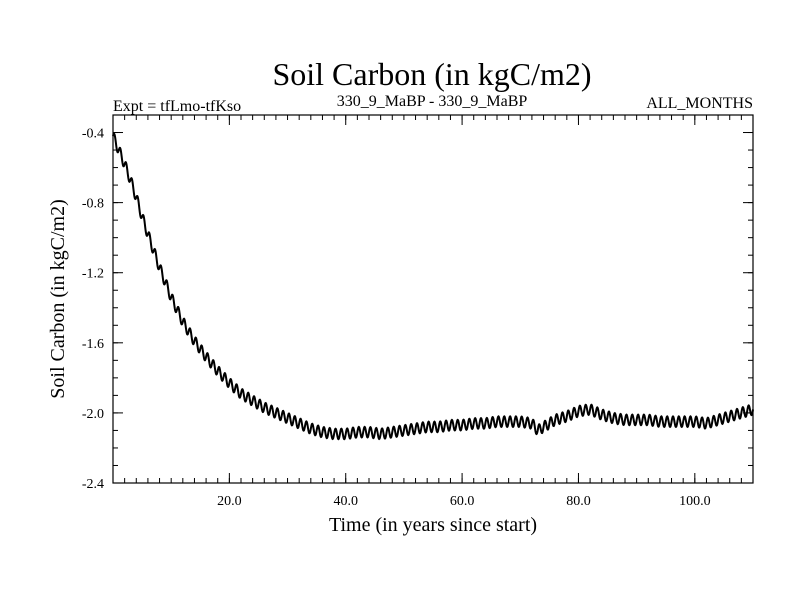 The width and height of the screenshot is (800, 600). What do you see at coordinates (432, 101) in the screenshot?
I see `subtitle-periods: 330_9_MaBP - 330_9_MaBP` at bounding box center [432, 101].